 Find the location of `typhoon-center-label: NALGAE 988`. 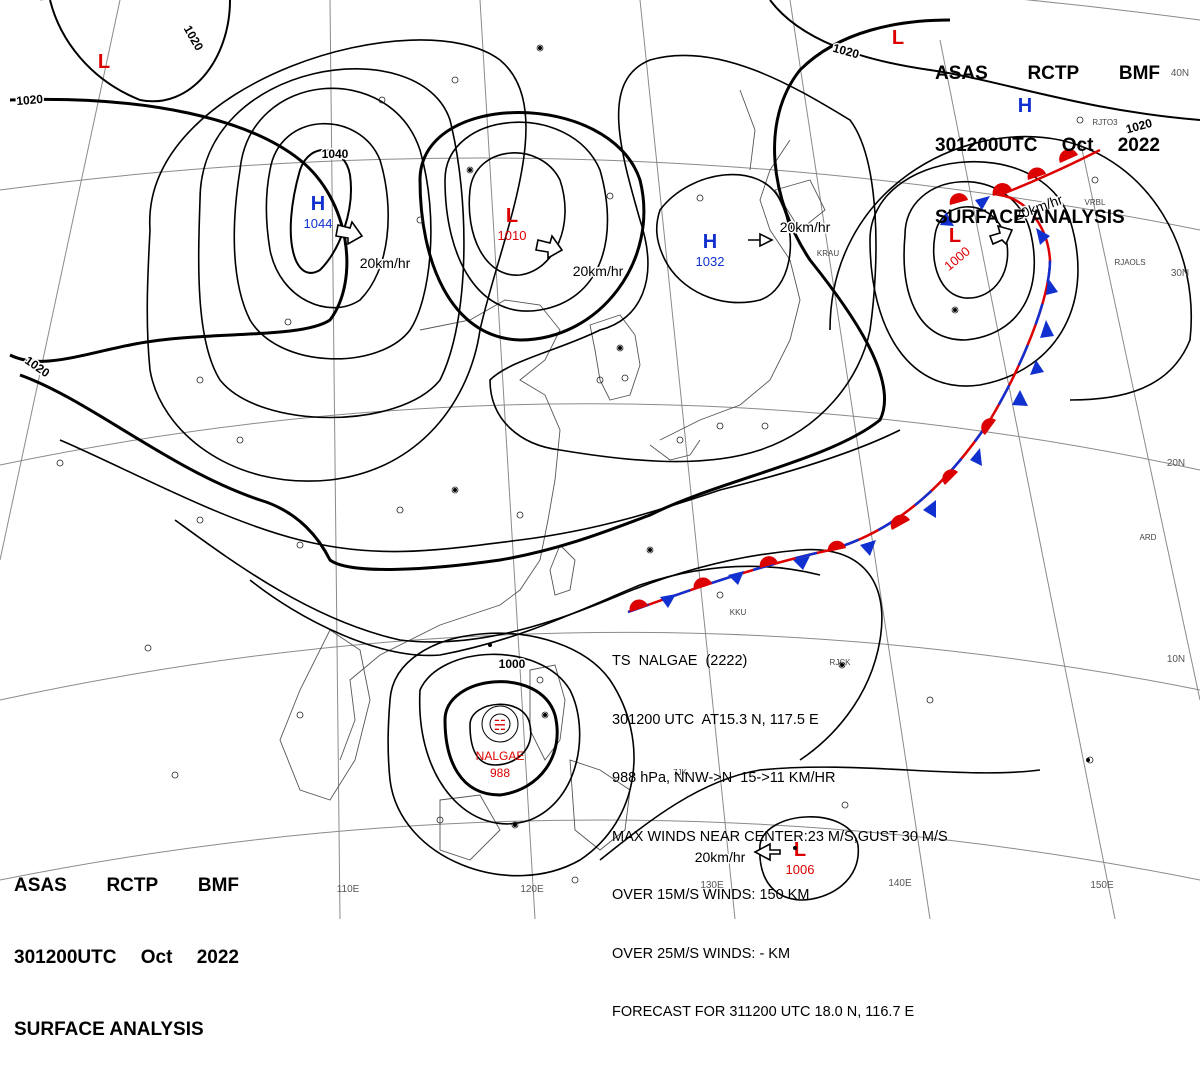

typhoon-center-label: NALGAE 988 is located at coordinates (500, 764).